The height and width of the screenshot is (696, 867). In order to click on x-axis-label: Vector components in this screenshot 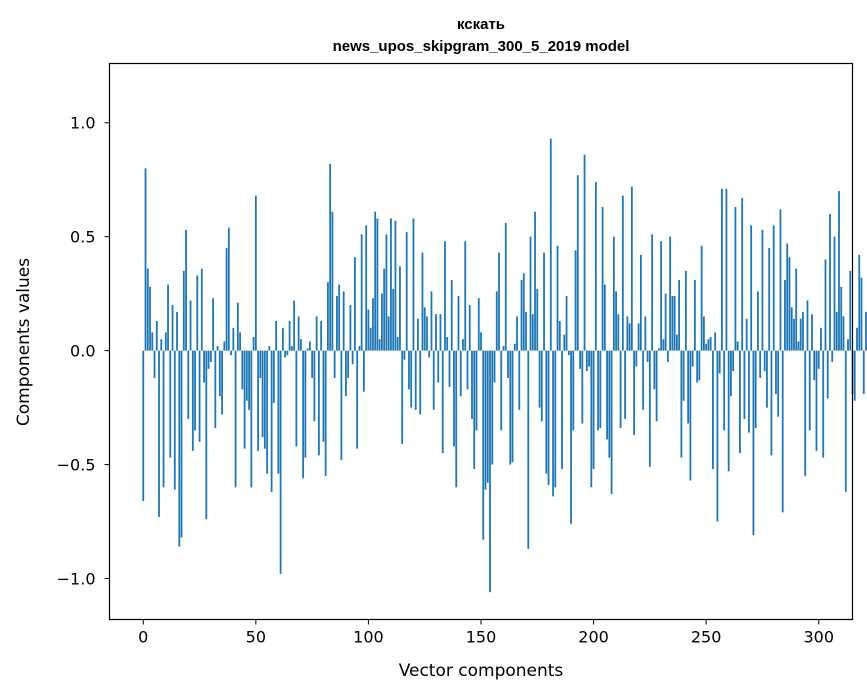, I will do `click(481, 671)`.